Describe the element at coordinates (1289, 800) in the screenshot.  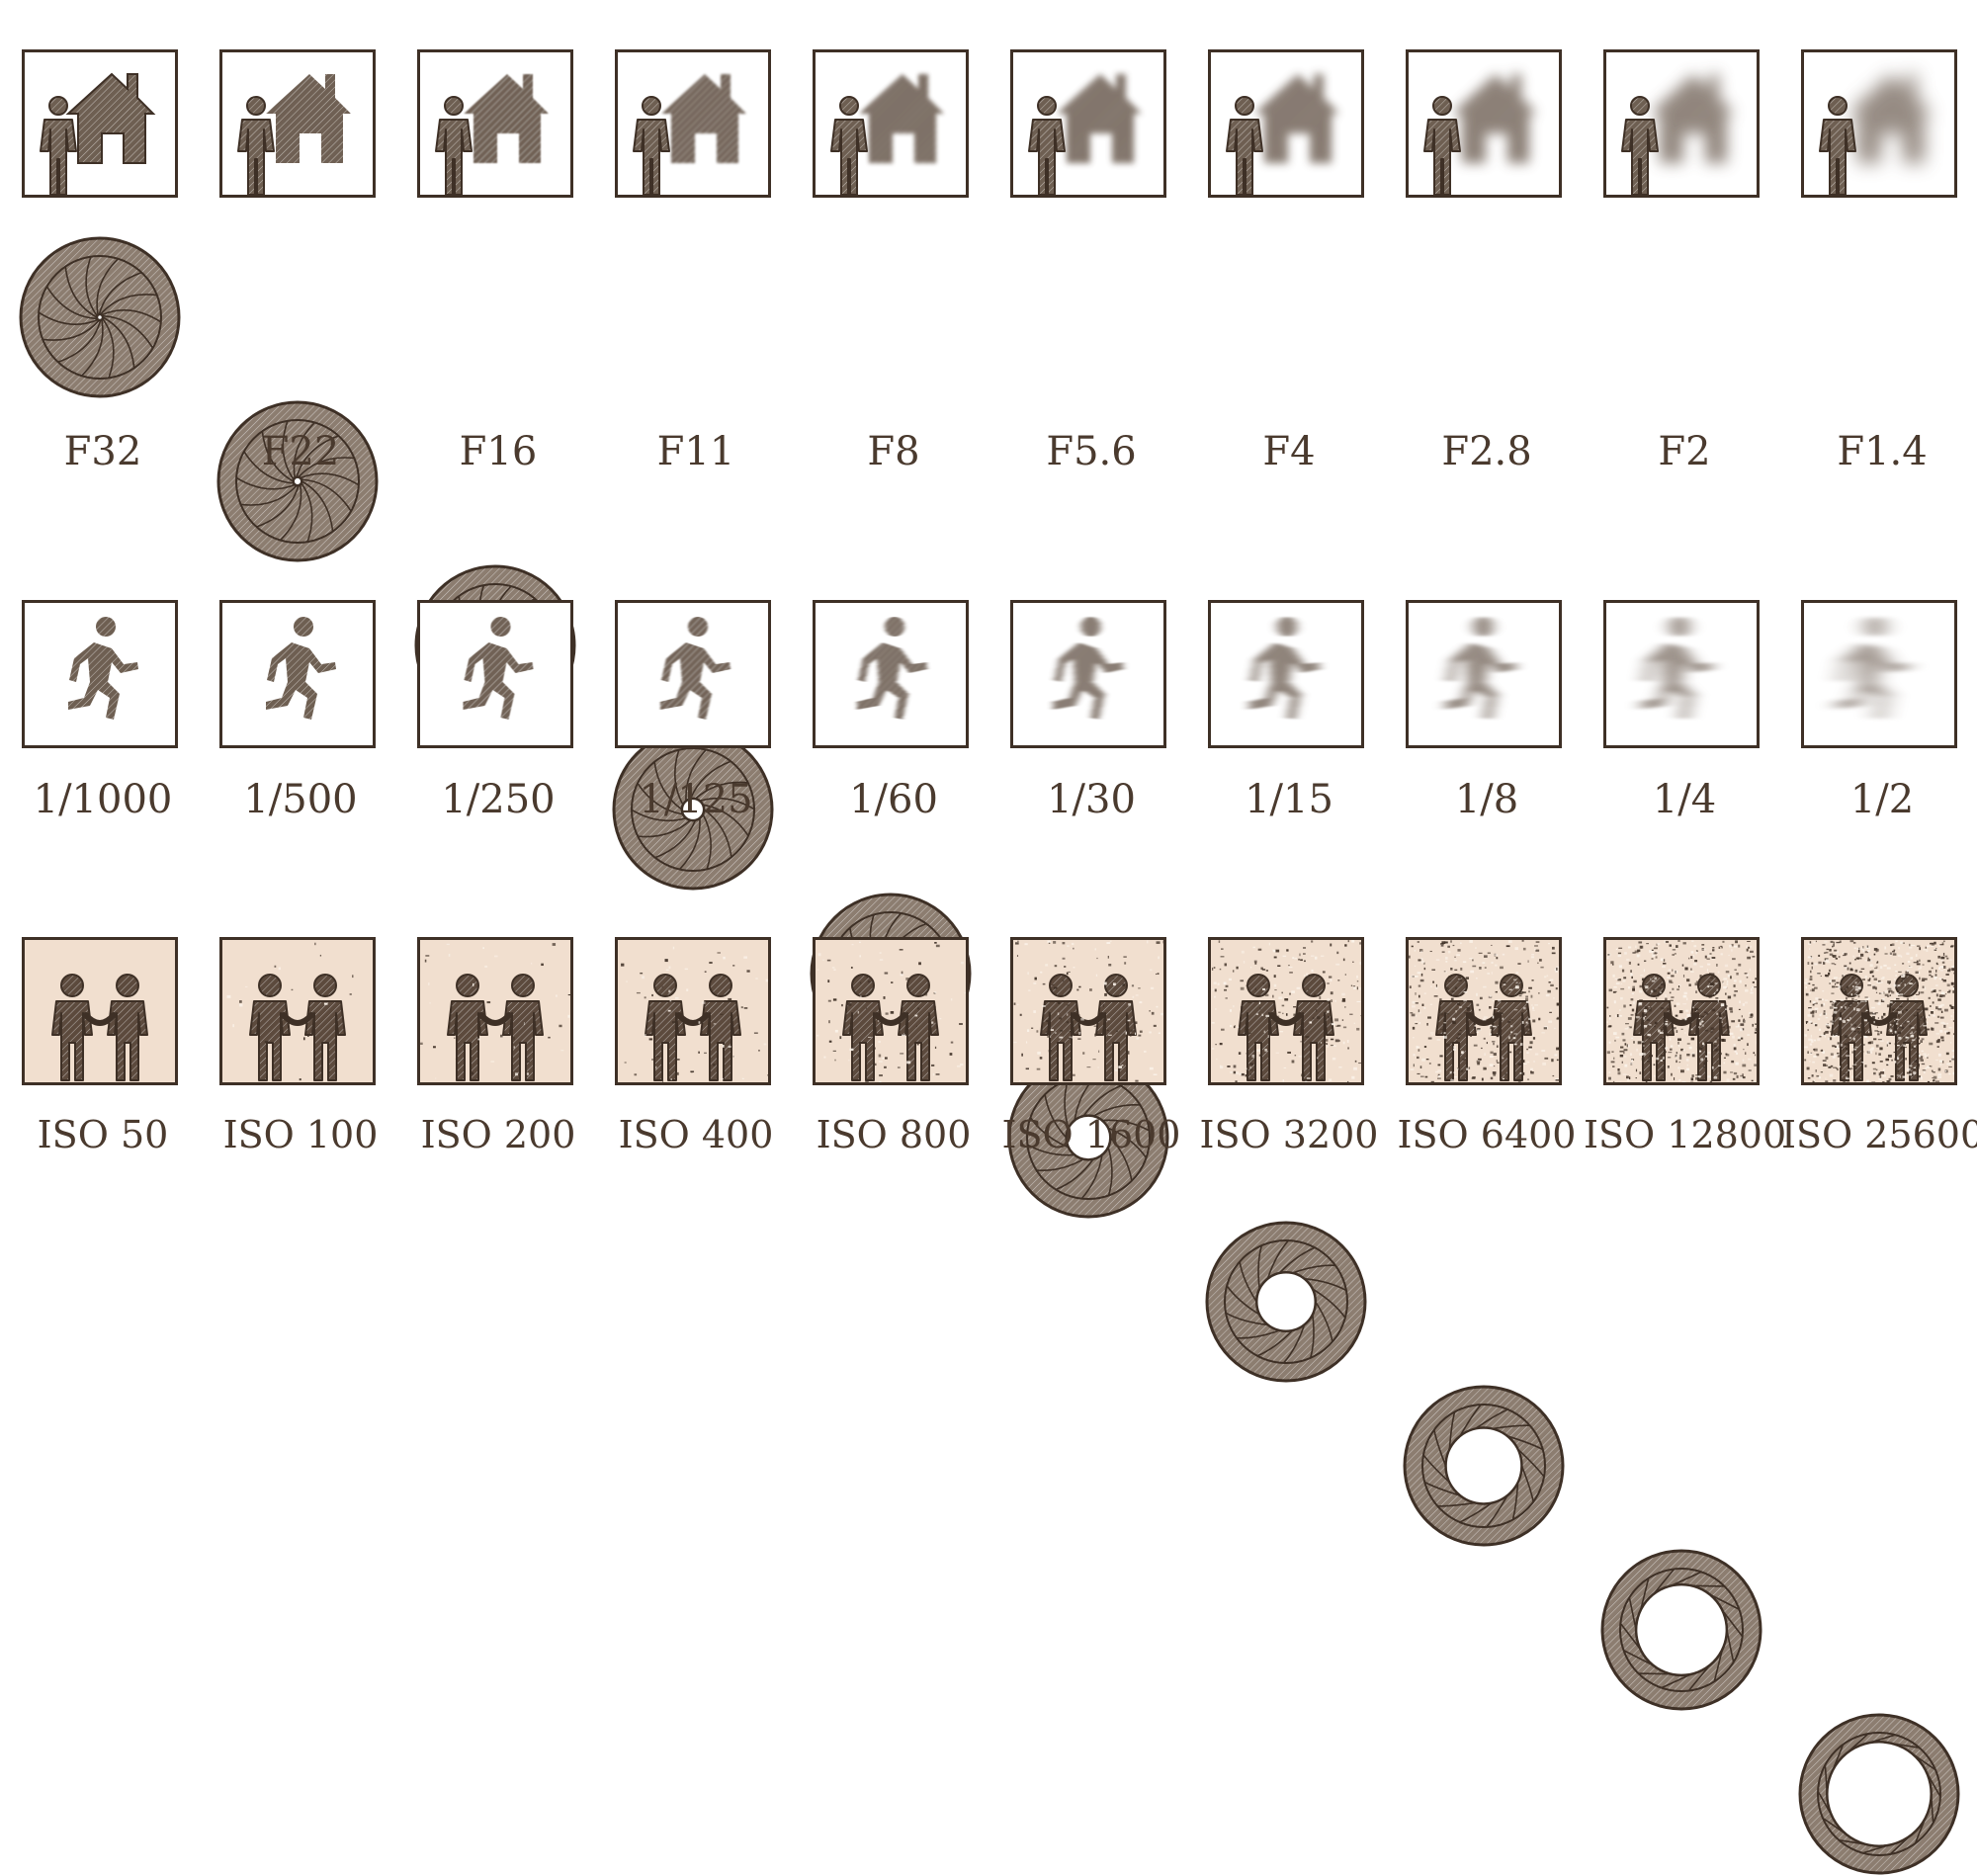
I see `setting-label: 1/15` at that location.